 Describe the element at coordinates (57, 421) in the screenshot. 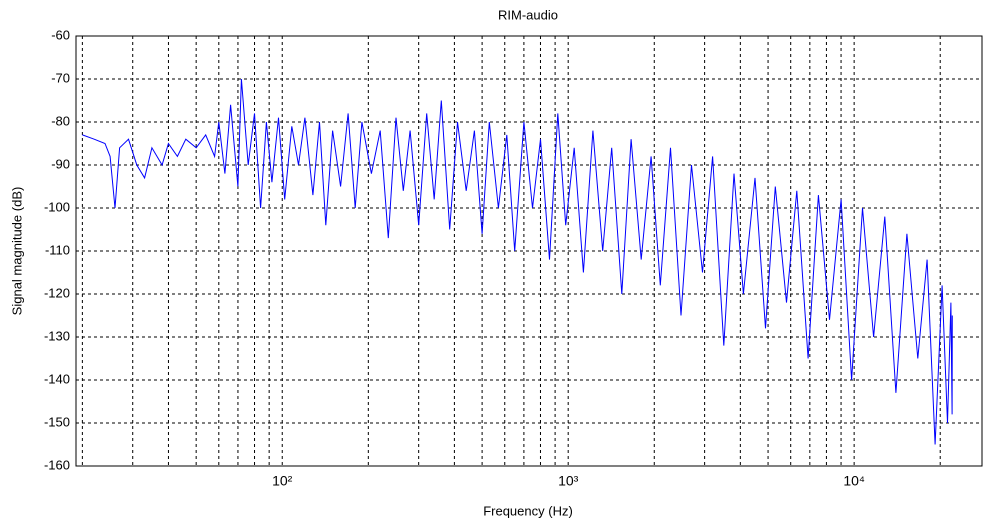

I see `y-tick-label: -150` at that location.